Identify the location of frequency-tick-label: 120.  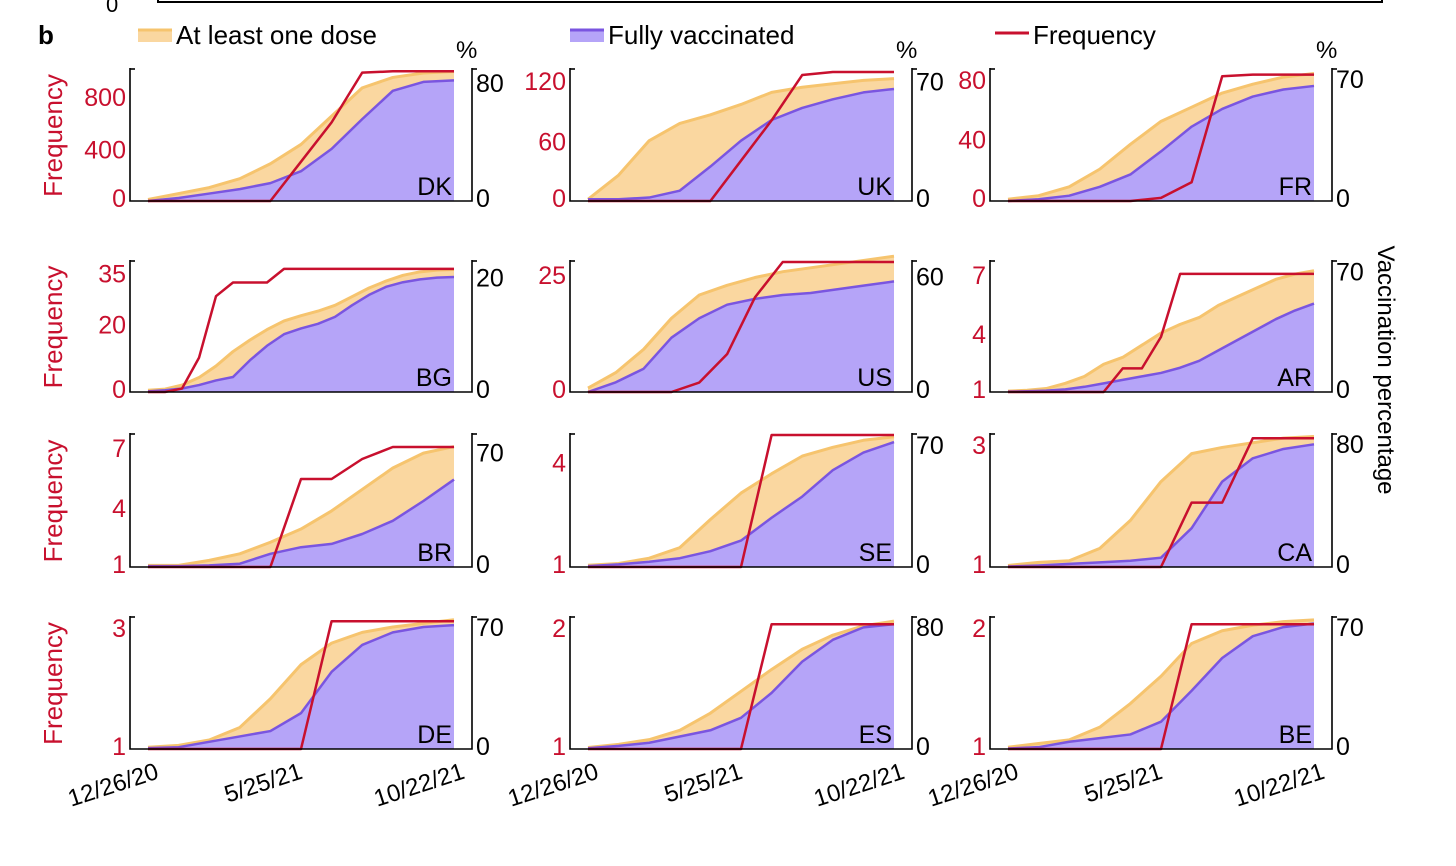
(545, 82).